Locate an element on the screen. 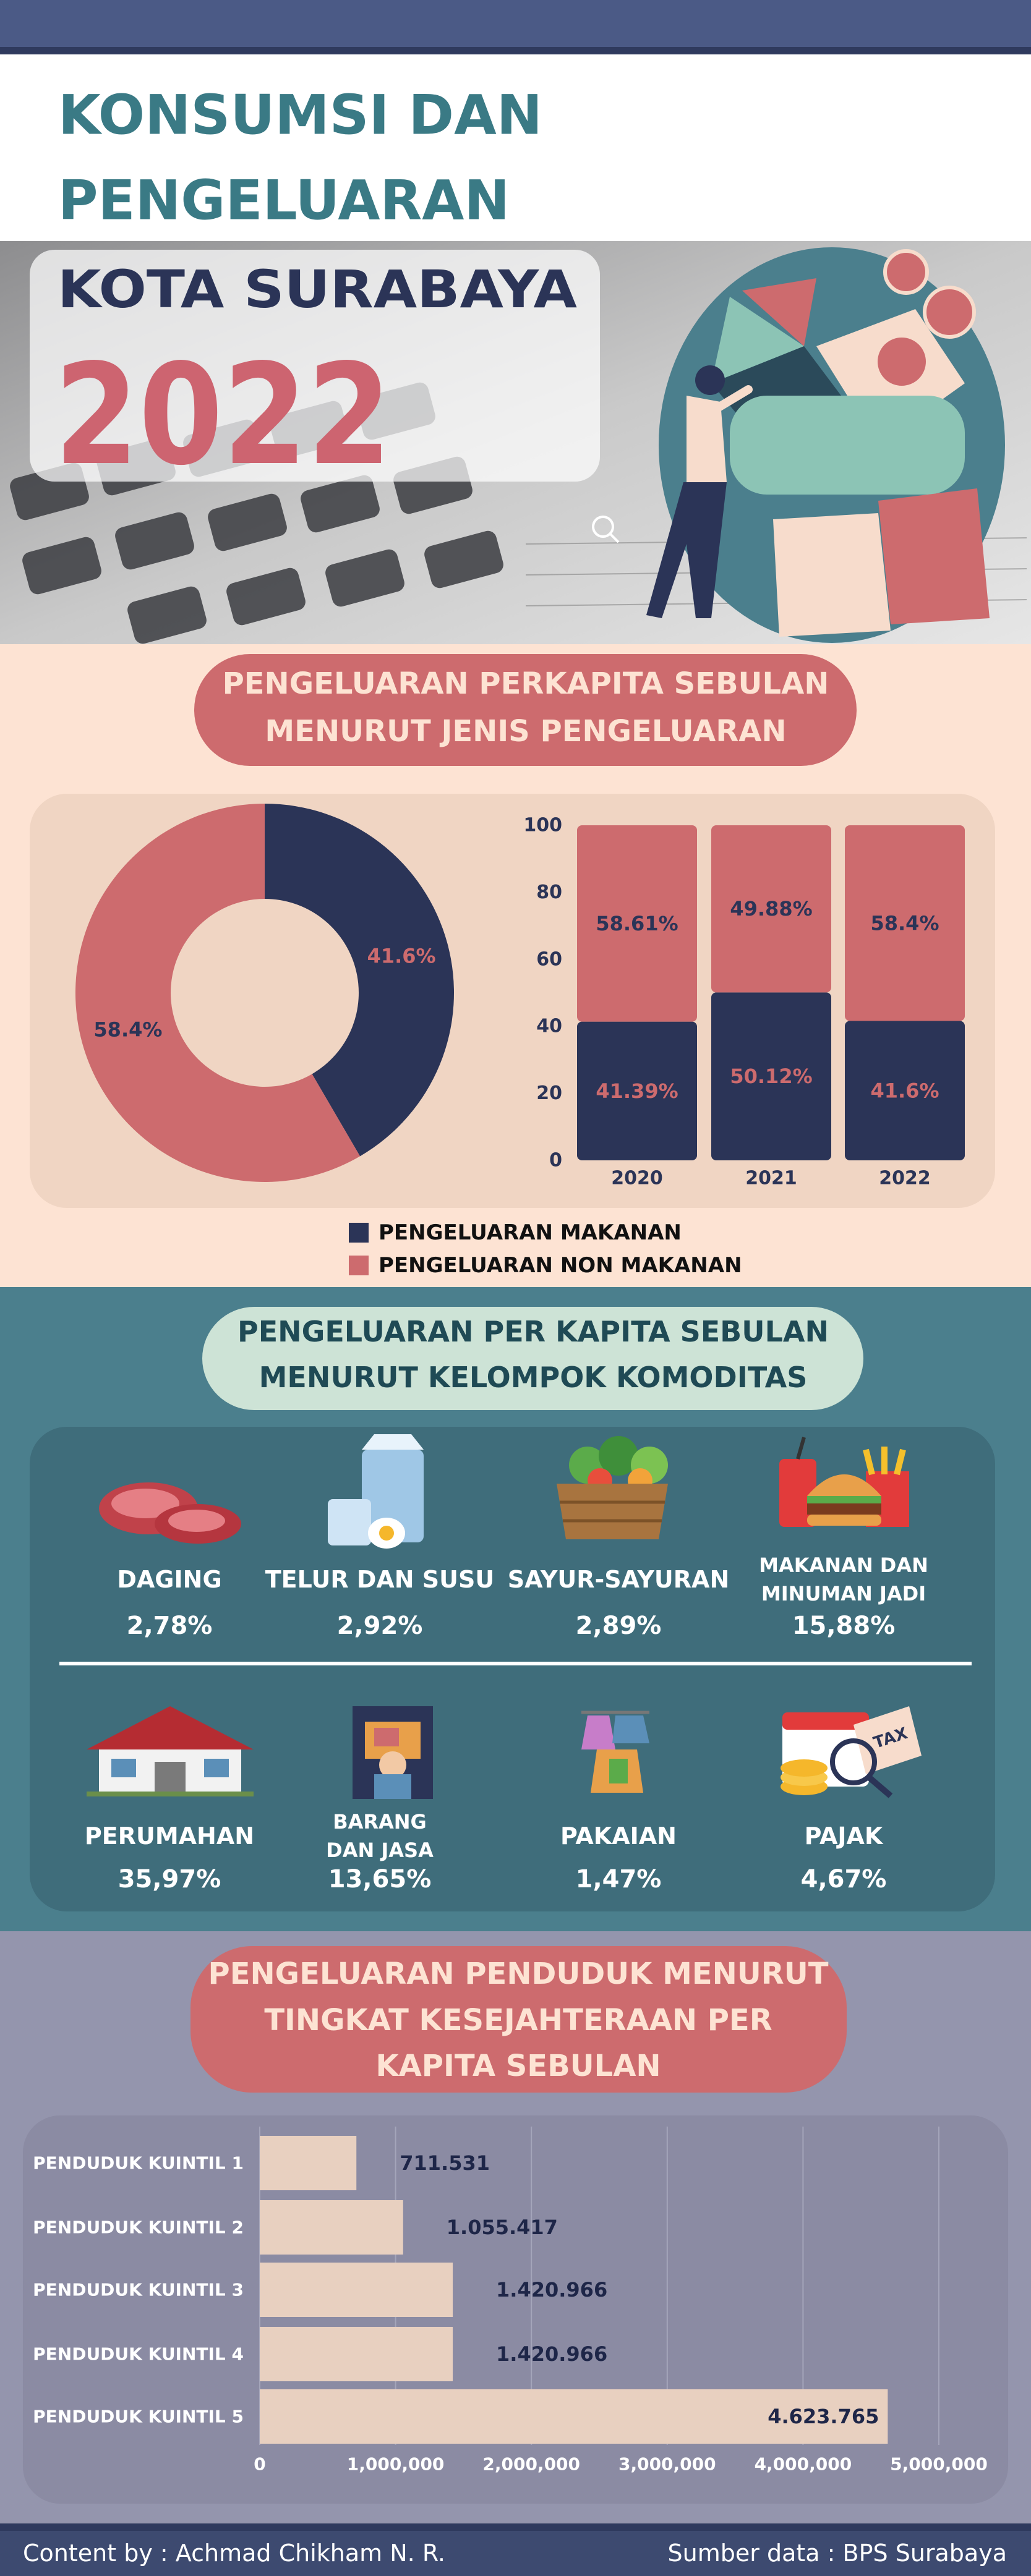 This screenshot has height=2576, width=1031. chart-panel is located at coordinates (515, 2309).